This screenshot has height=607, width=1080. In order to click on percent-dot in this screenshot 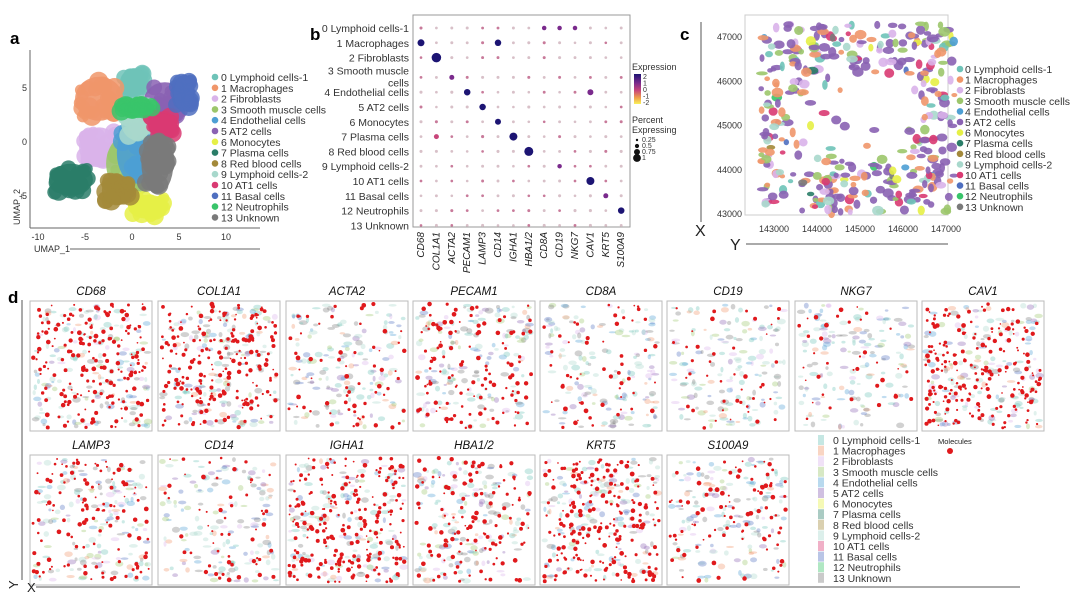, I will do `click(637, 146)`.